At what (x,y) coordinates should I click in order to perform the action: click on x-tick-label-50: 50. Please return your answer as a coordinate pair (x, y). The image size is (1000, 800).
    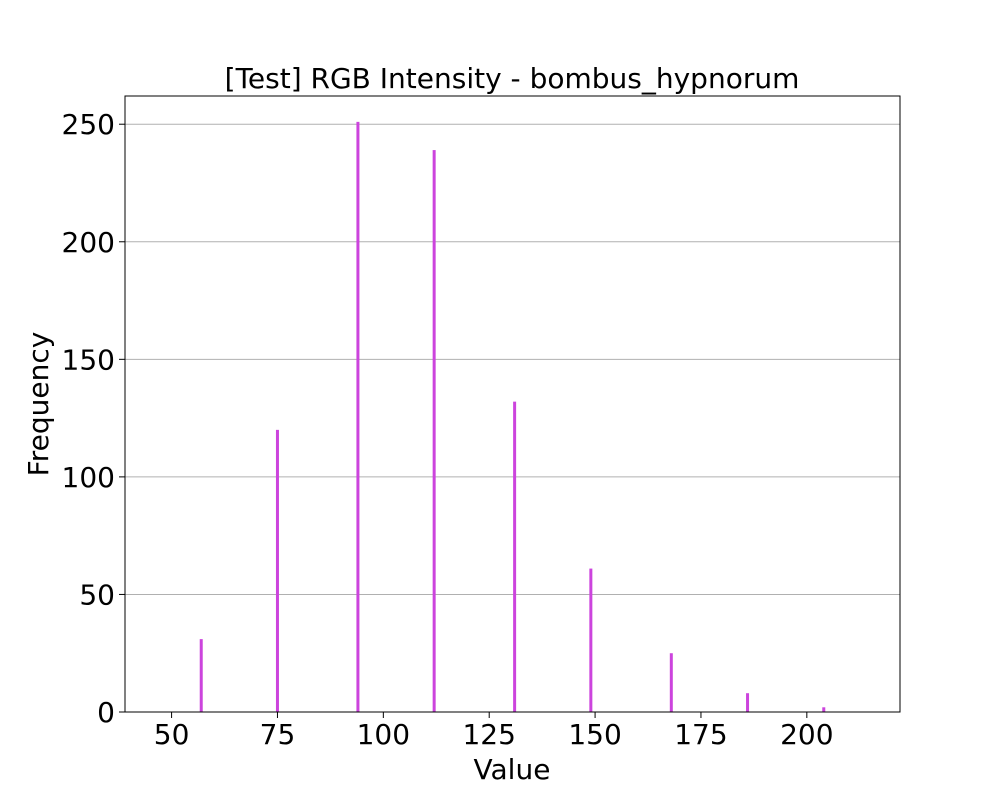
    Looking at the image, I should click on (172, 734).